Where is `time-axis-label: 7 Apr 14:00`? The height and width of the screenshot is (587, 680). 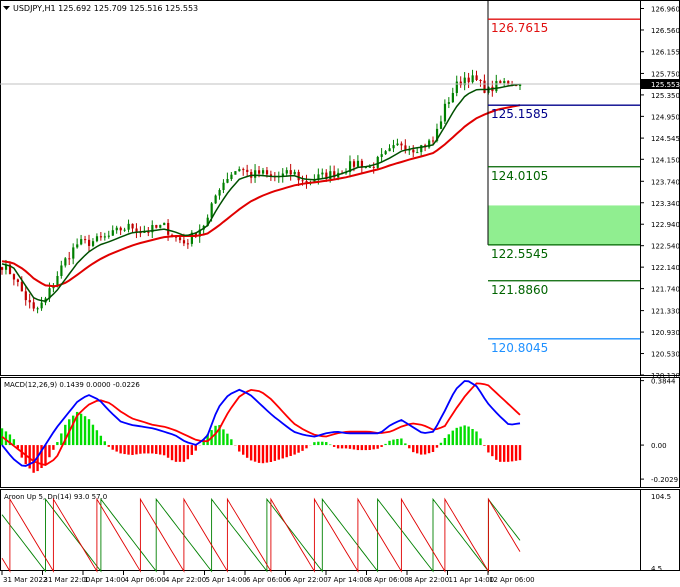 time-axis-label: 7 Apr 14:00 is located at coordinates (347, 580).